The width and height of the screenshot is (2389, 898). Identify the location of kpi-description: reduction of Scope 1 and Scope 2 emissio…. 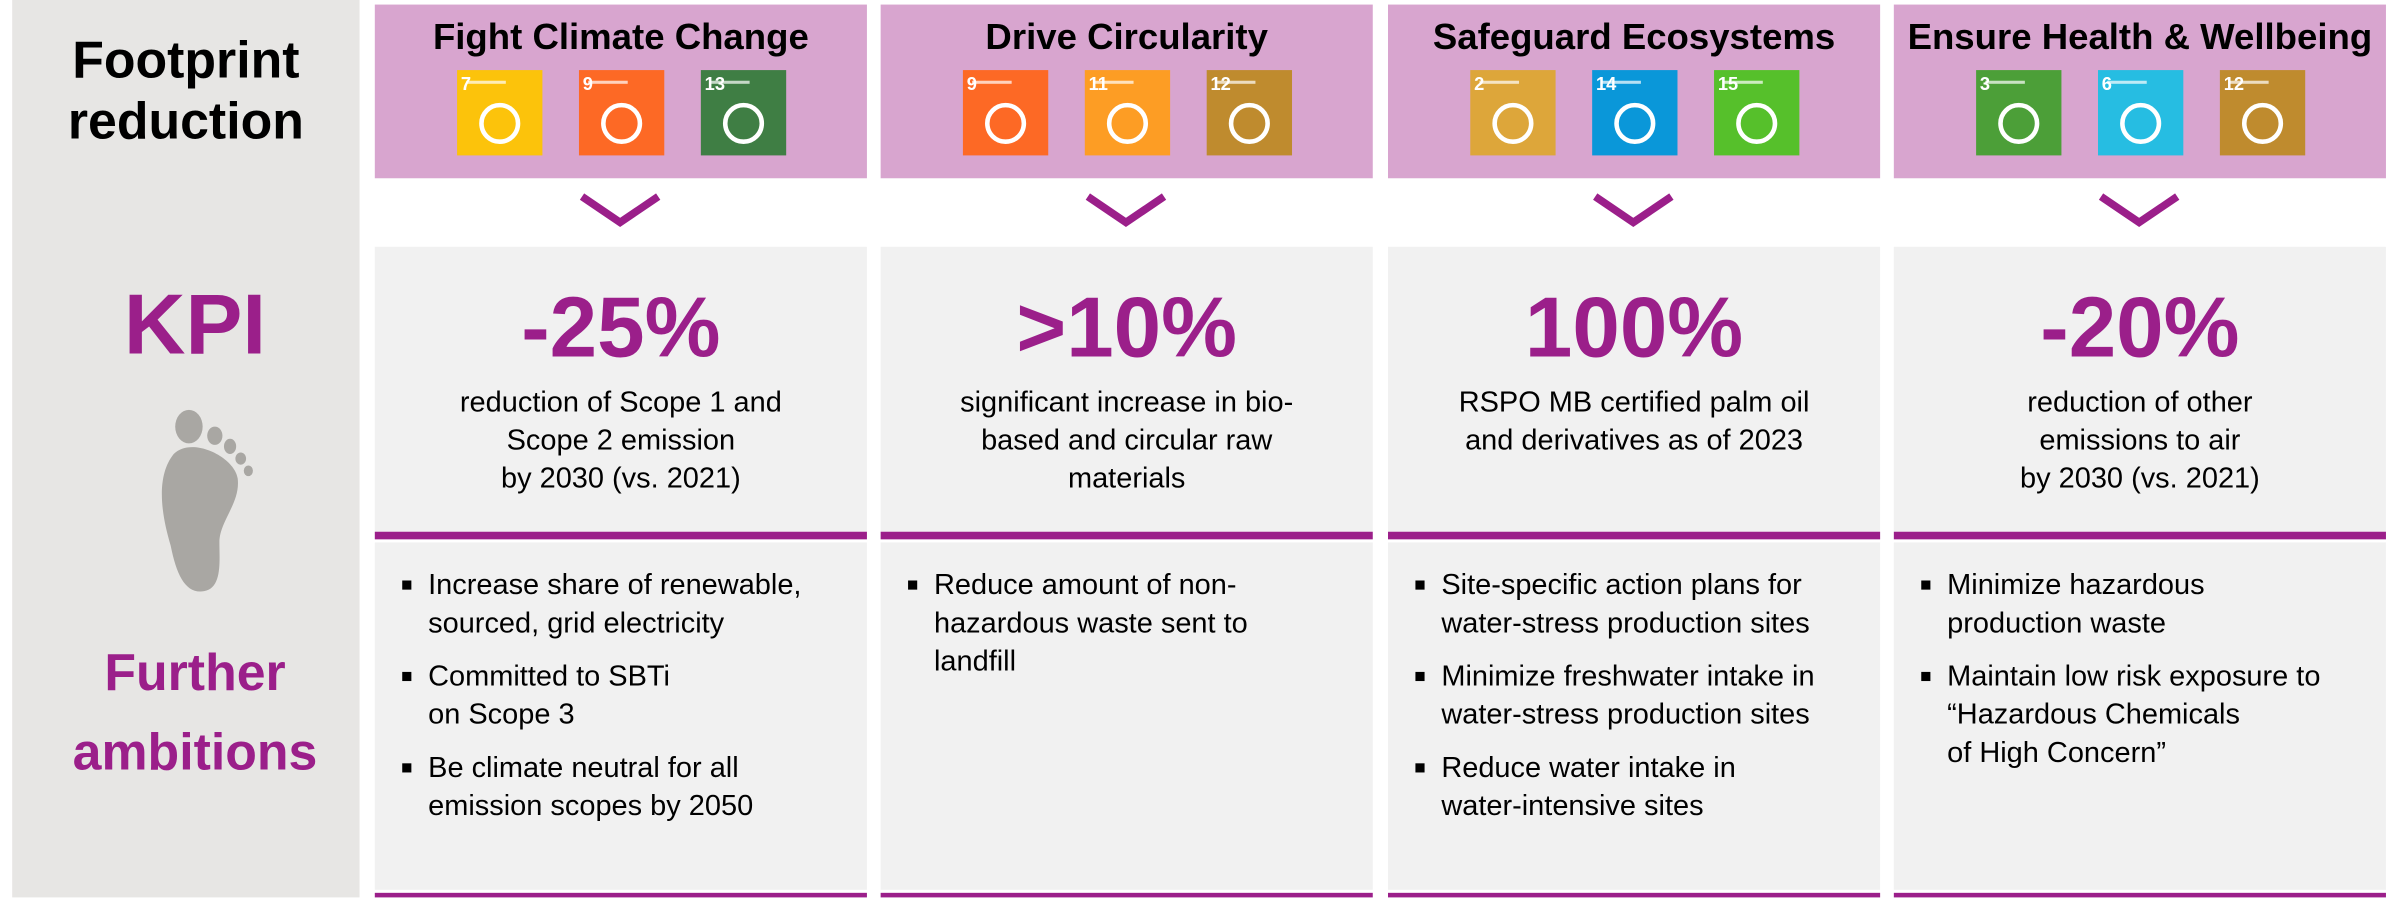
(620, 441).